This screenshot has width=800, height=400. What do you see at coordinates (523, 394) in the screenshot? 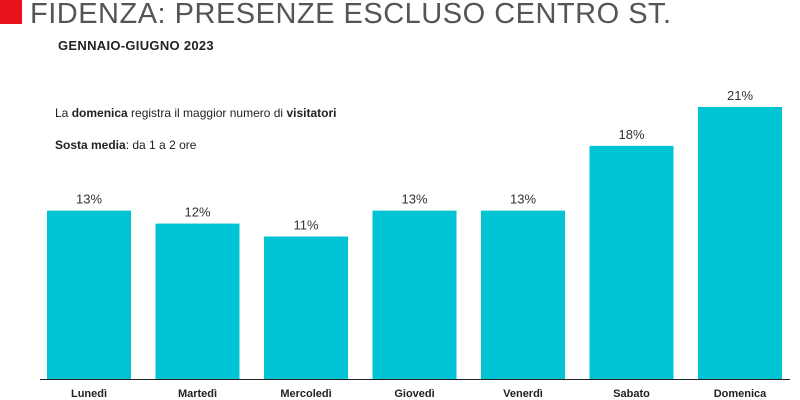
I see `category-label-venerdì: Venerdì` at bounding box center [523, 394].